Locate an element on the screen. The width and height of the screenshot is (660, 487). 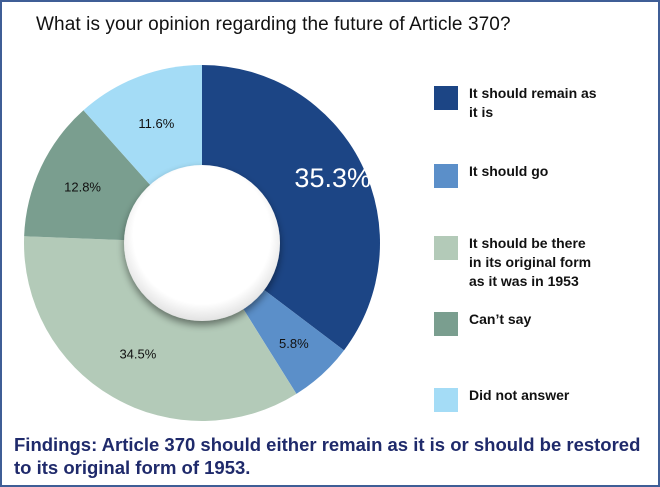
slice-value-label: 11.6% is located at coordinates (156, 123).